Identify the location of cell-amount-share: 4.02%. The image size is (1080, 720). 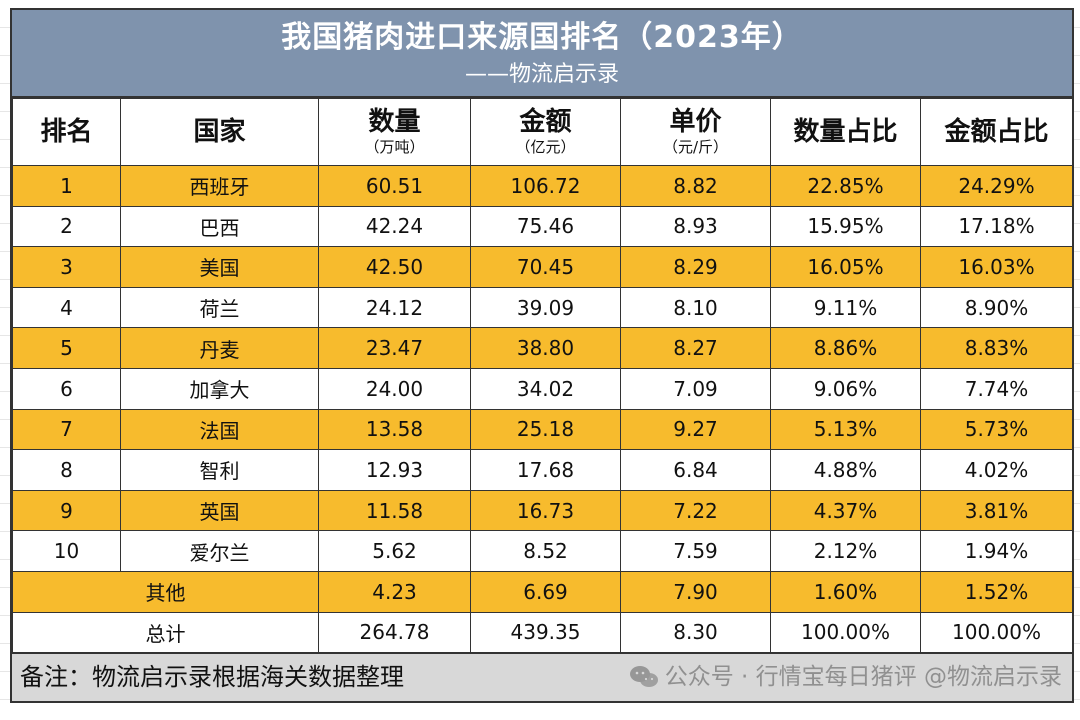
(996, 470).